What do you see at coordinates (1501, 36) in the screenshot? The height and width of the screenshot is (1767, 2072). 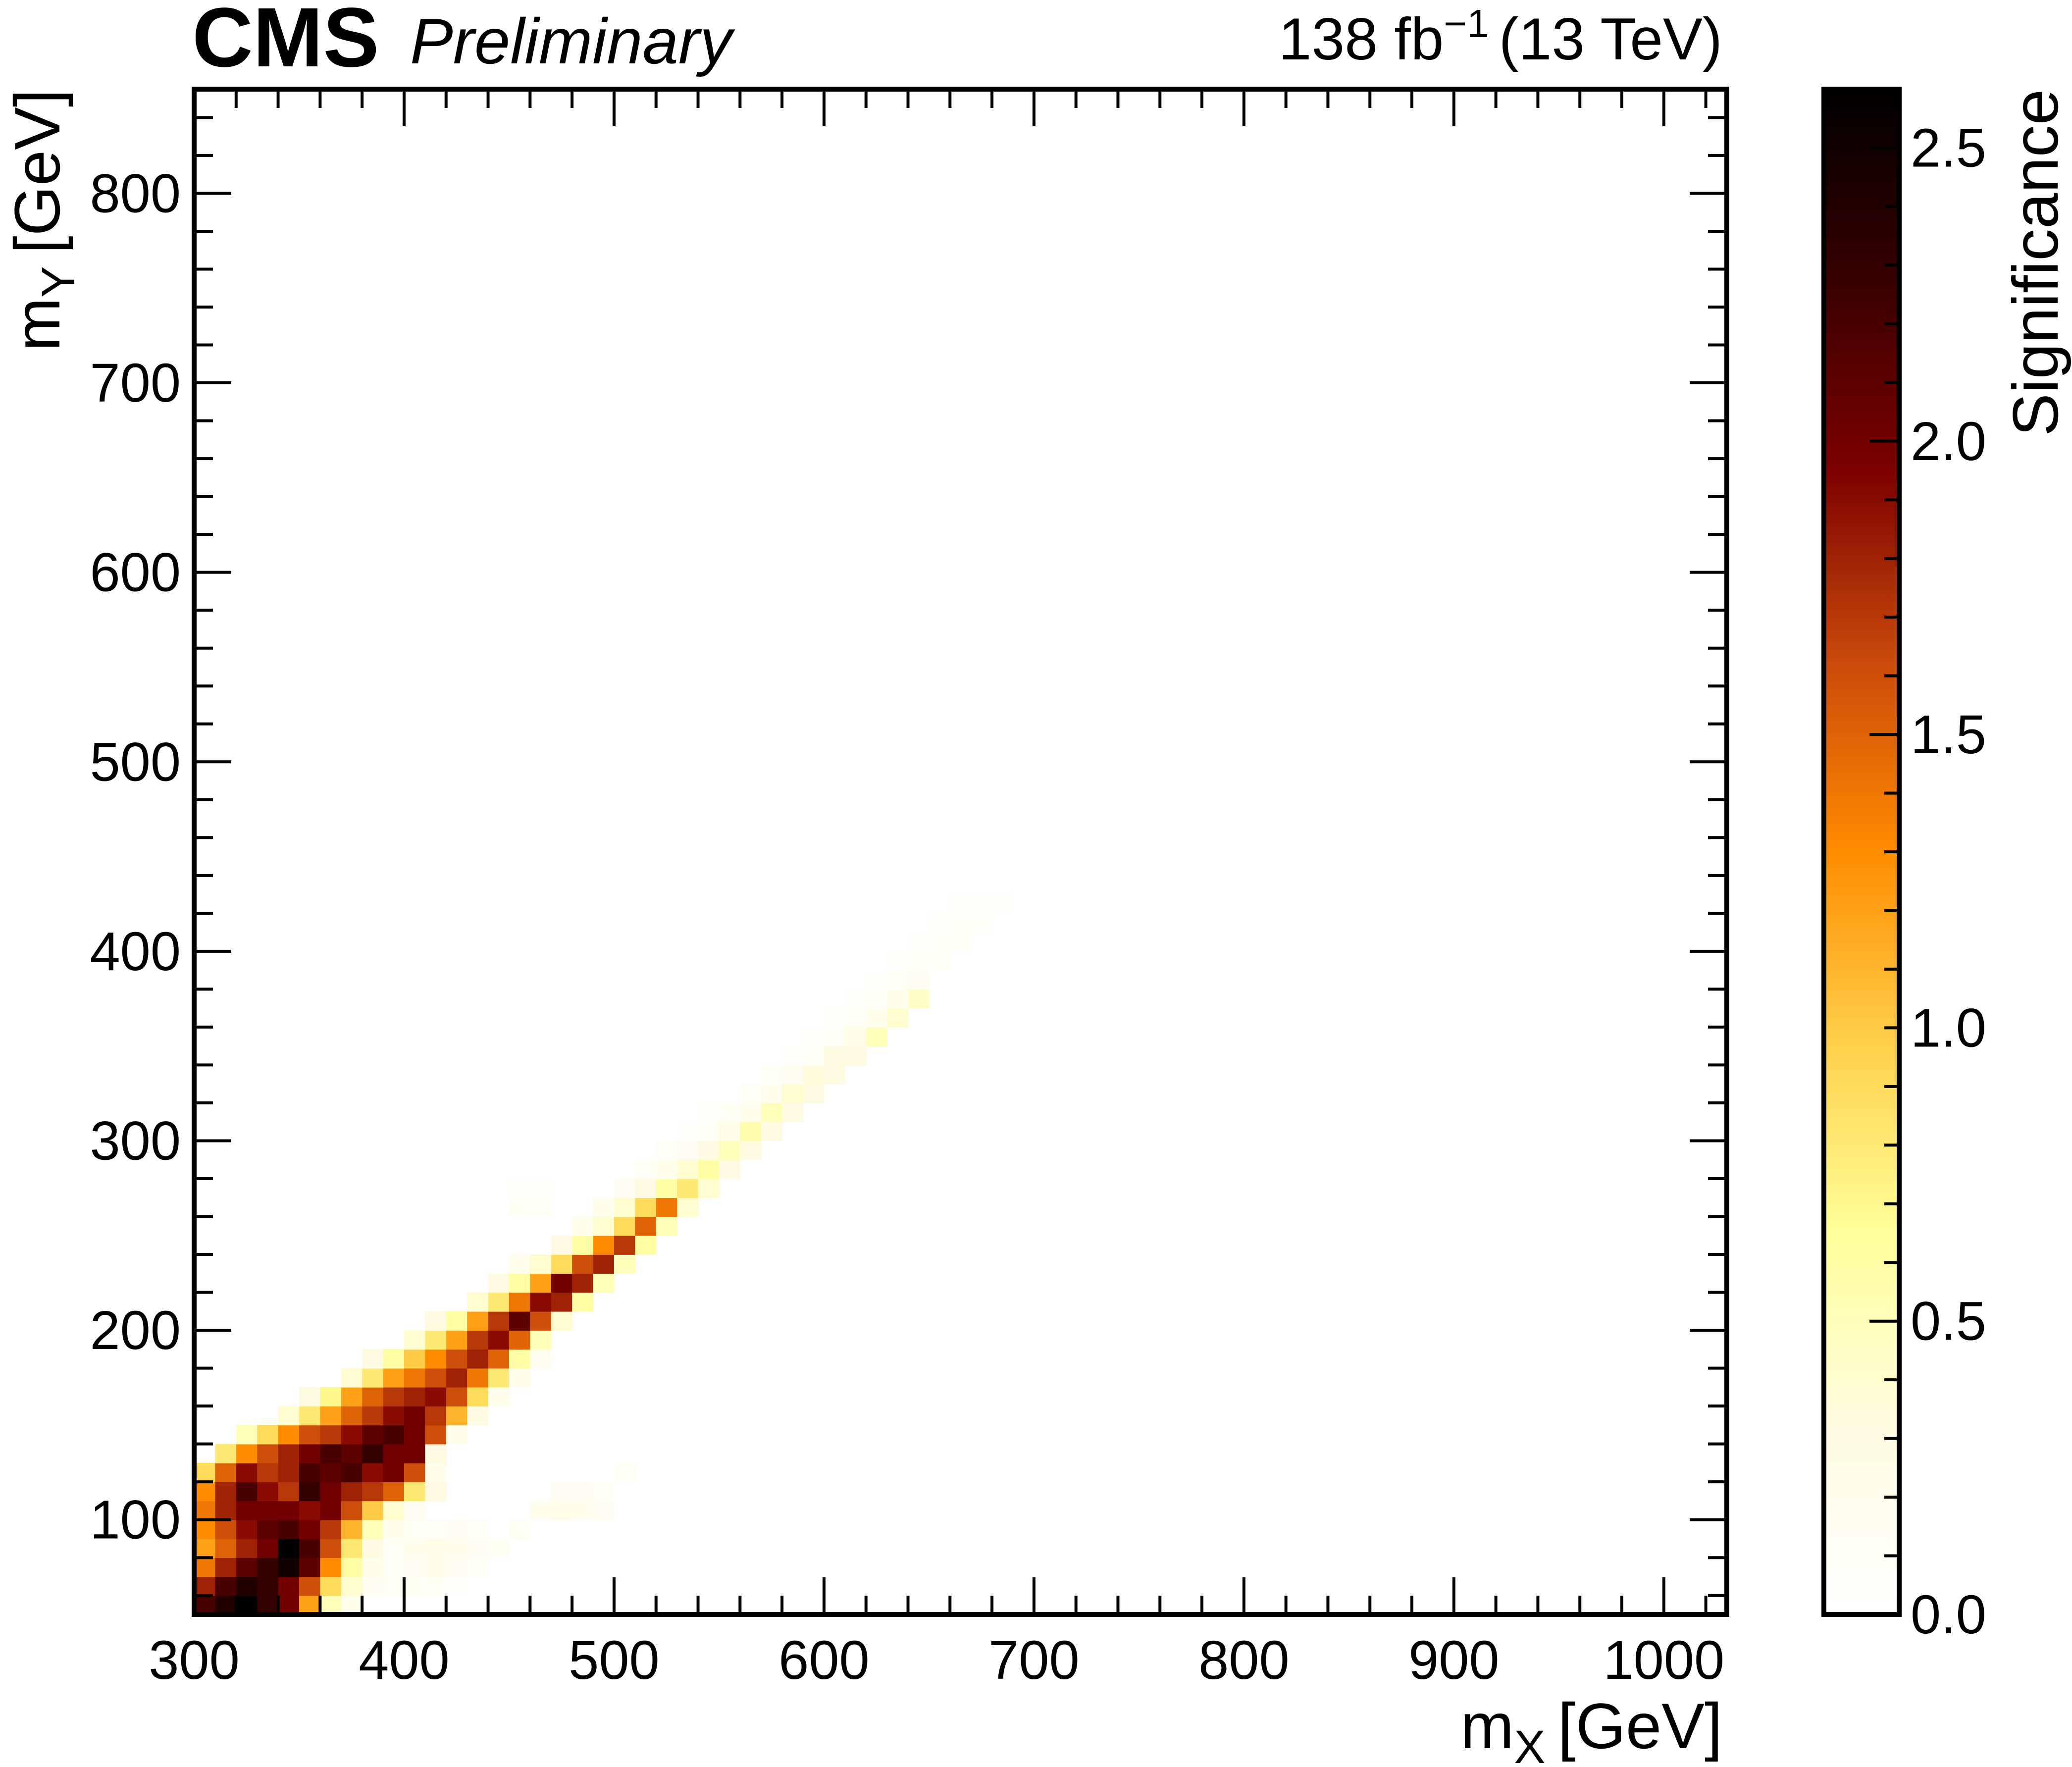 I see `luminosity-label: 138 fb−1 (13 TeV)` at bounding box center [1501, 36].